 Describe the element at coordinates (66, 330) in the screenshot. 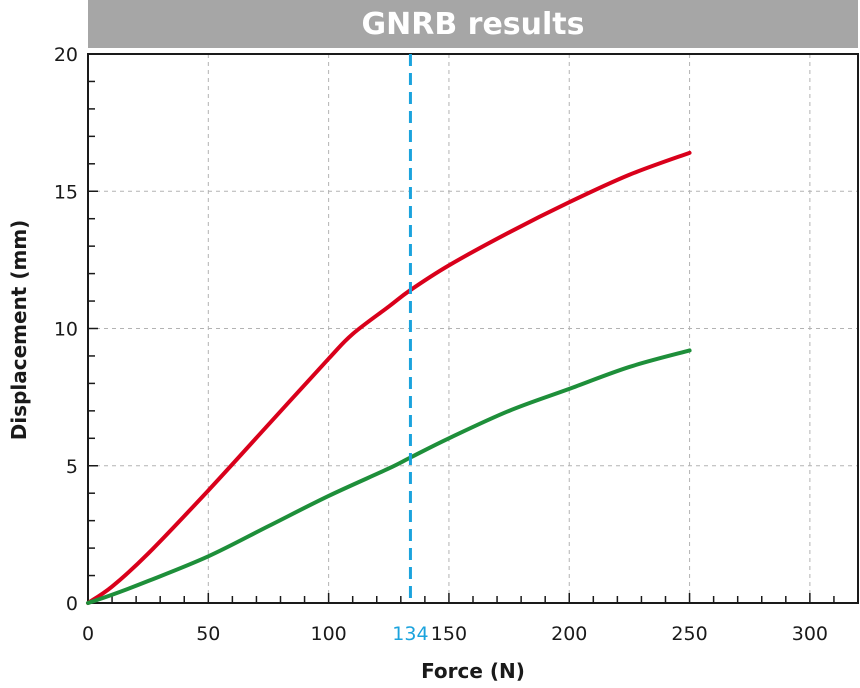

I see `y-tick-label: 10` at that location.